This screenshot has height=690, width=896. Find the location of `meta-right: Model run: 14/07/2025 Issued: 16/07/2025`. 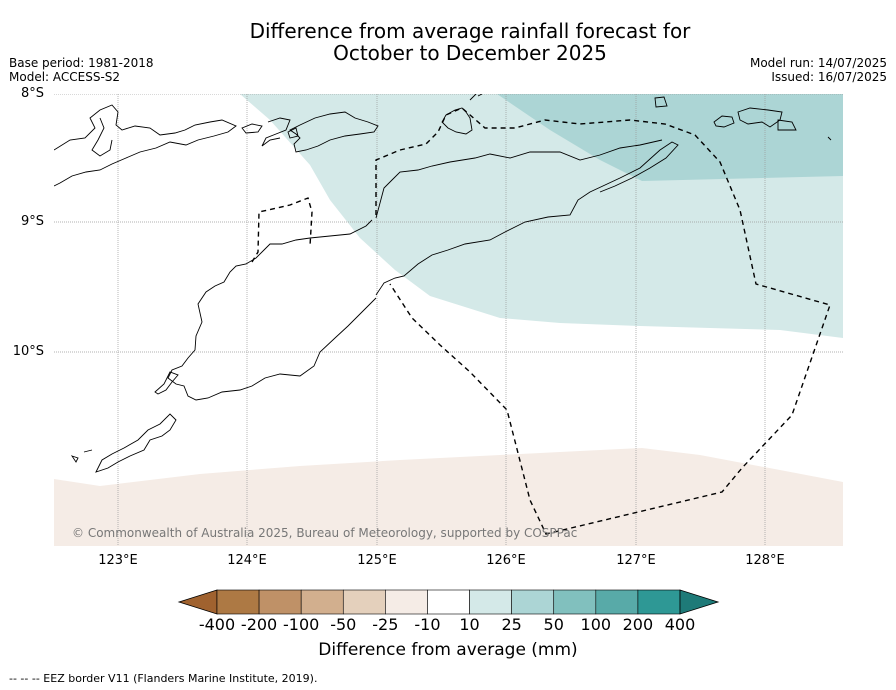

meta-right: Model run: 14/07/2025 Issued: 16/07/2025 is located at coordinates (818, 70).